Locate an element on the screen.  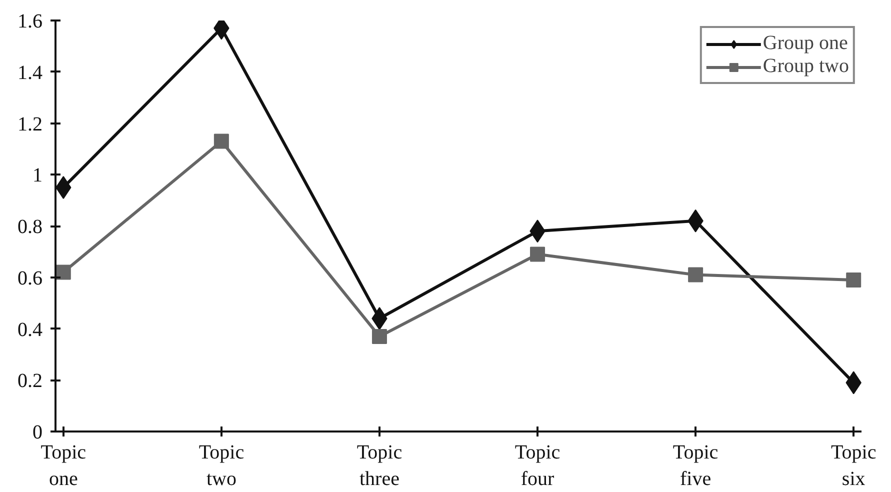
x-tick-label: Topic three is located at coordinates (379, 466).